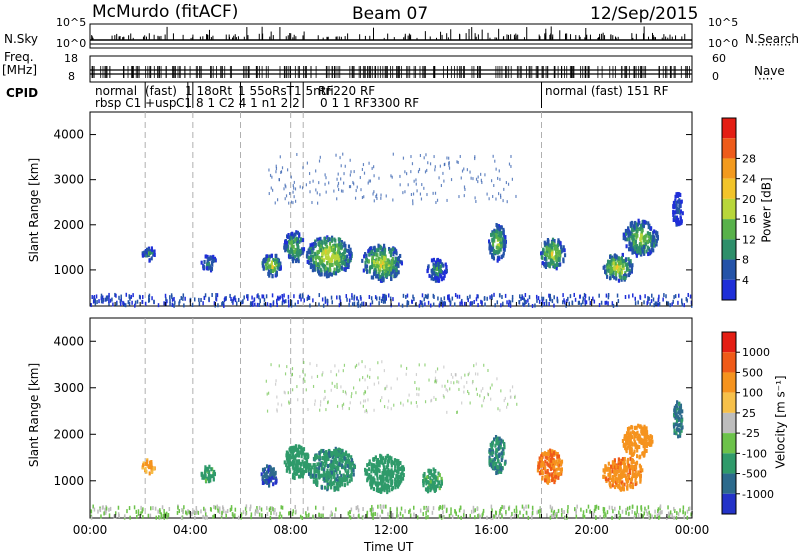 The image size is (800, 554). What do you see at coordinates (391, 69) in the screenshot?
I see `freq-strip` at bounding box center [391, 69].